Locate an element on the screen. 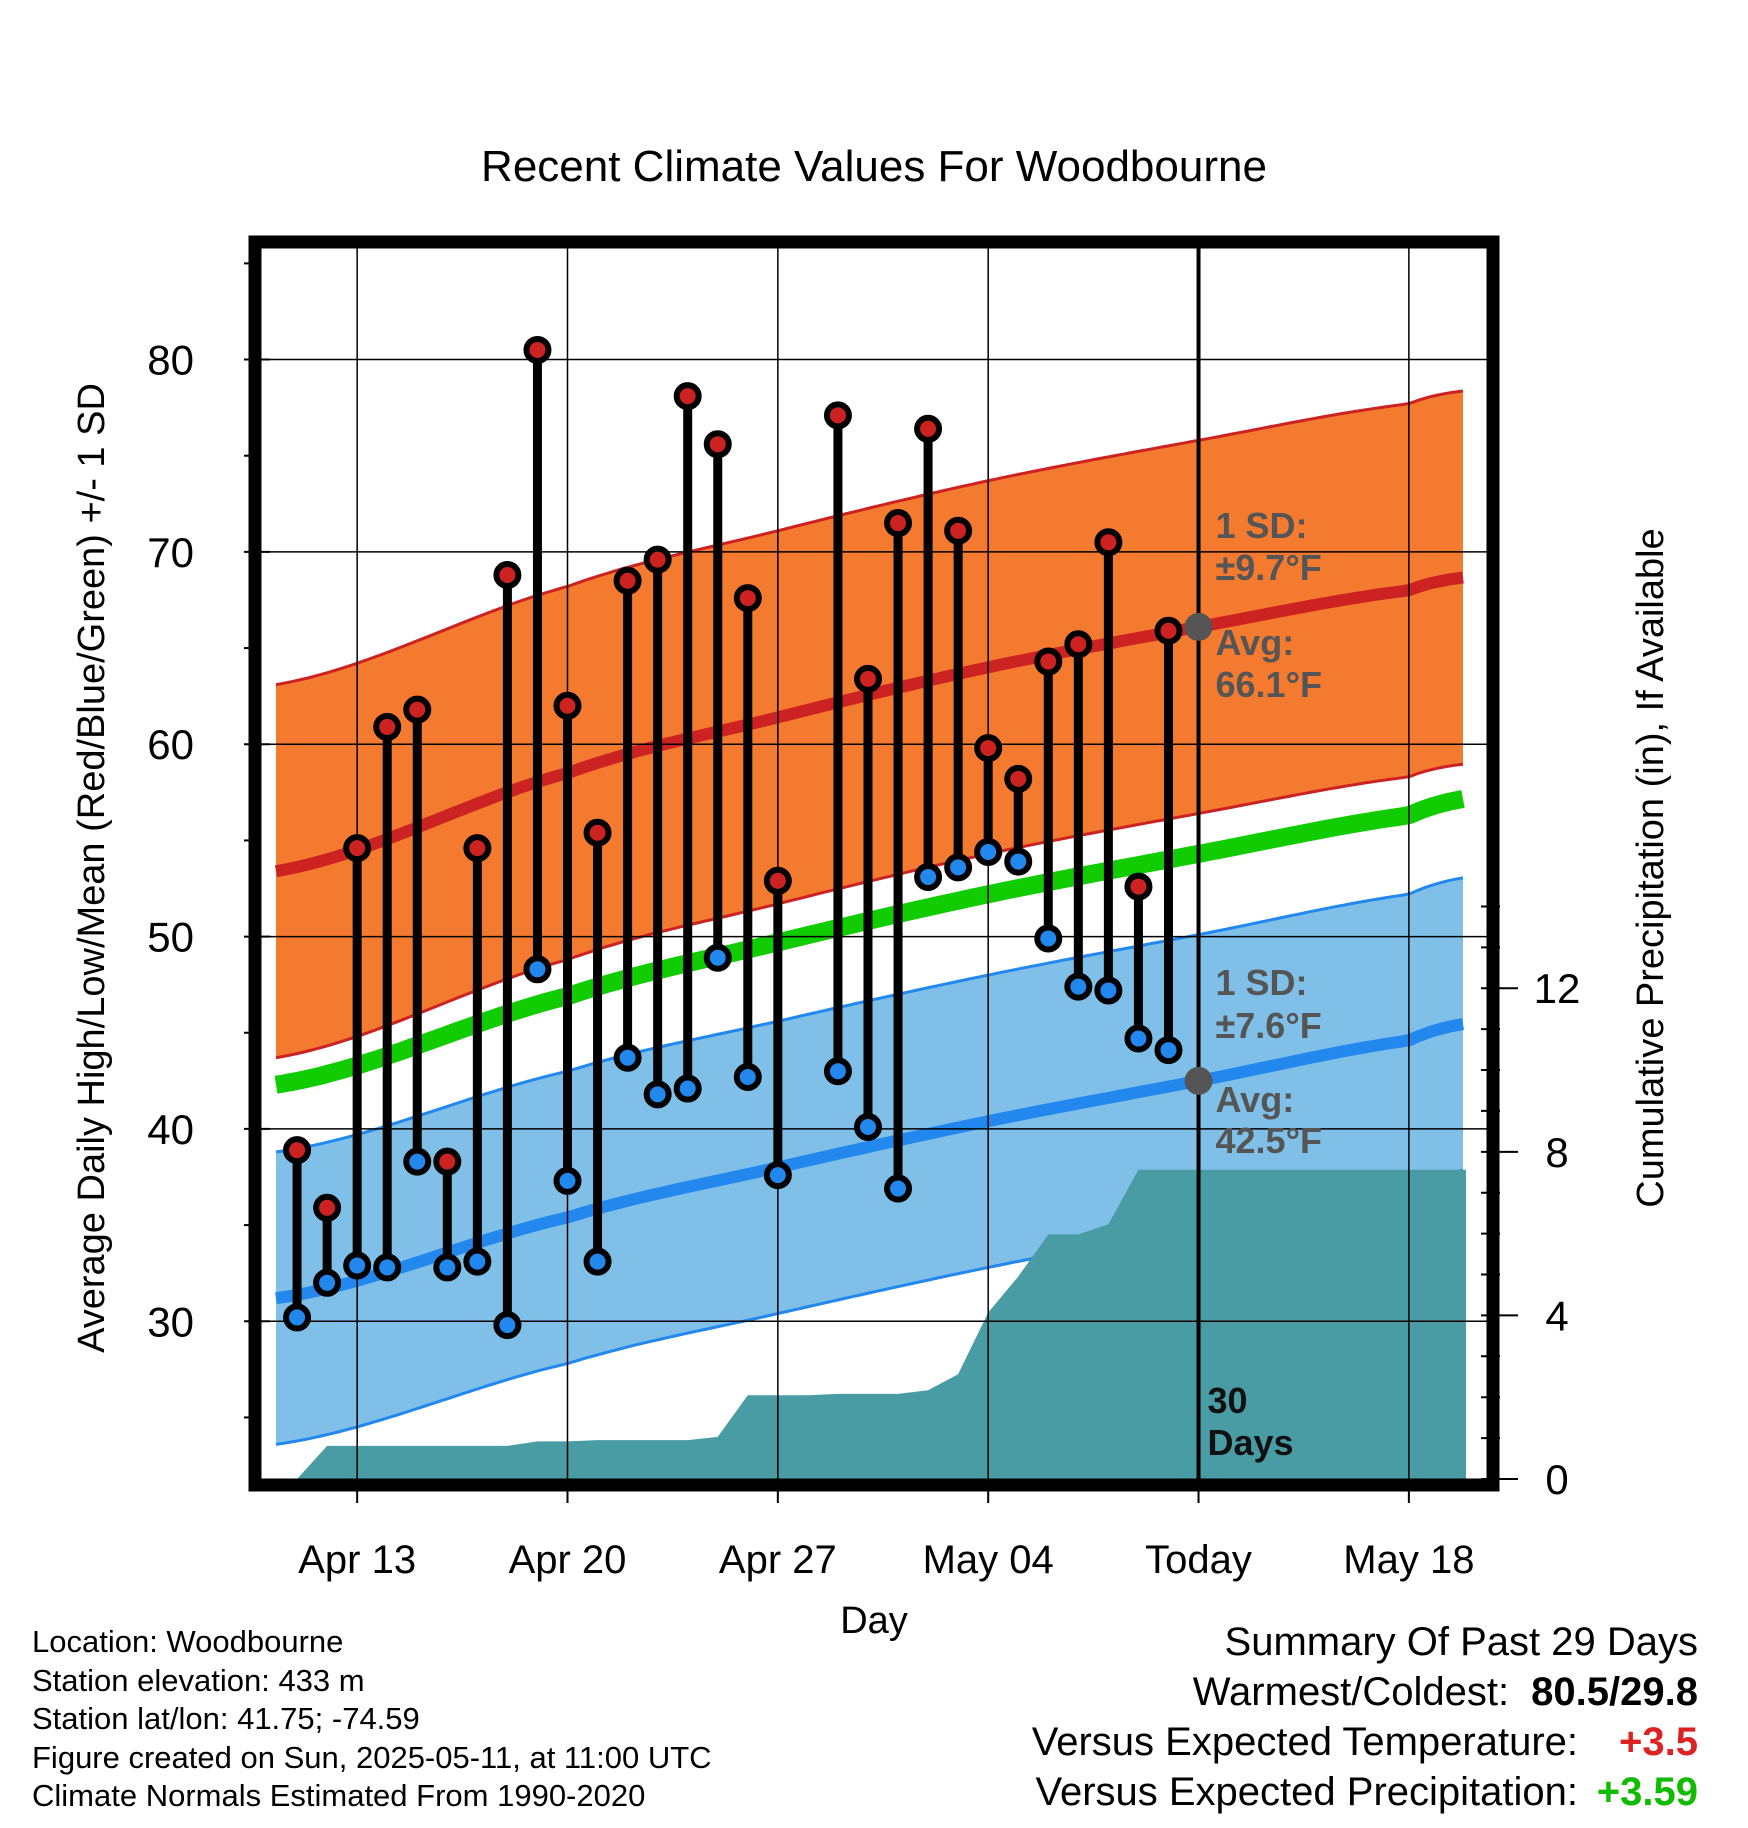 This screenshot has width=1748, height=1828. chart-title: Recent Climate Values For Woodbourne is located at coordinates (874, 166).